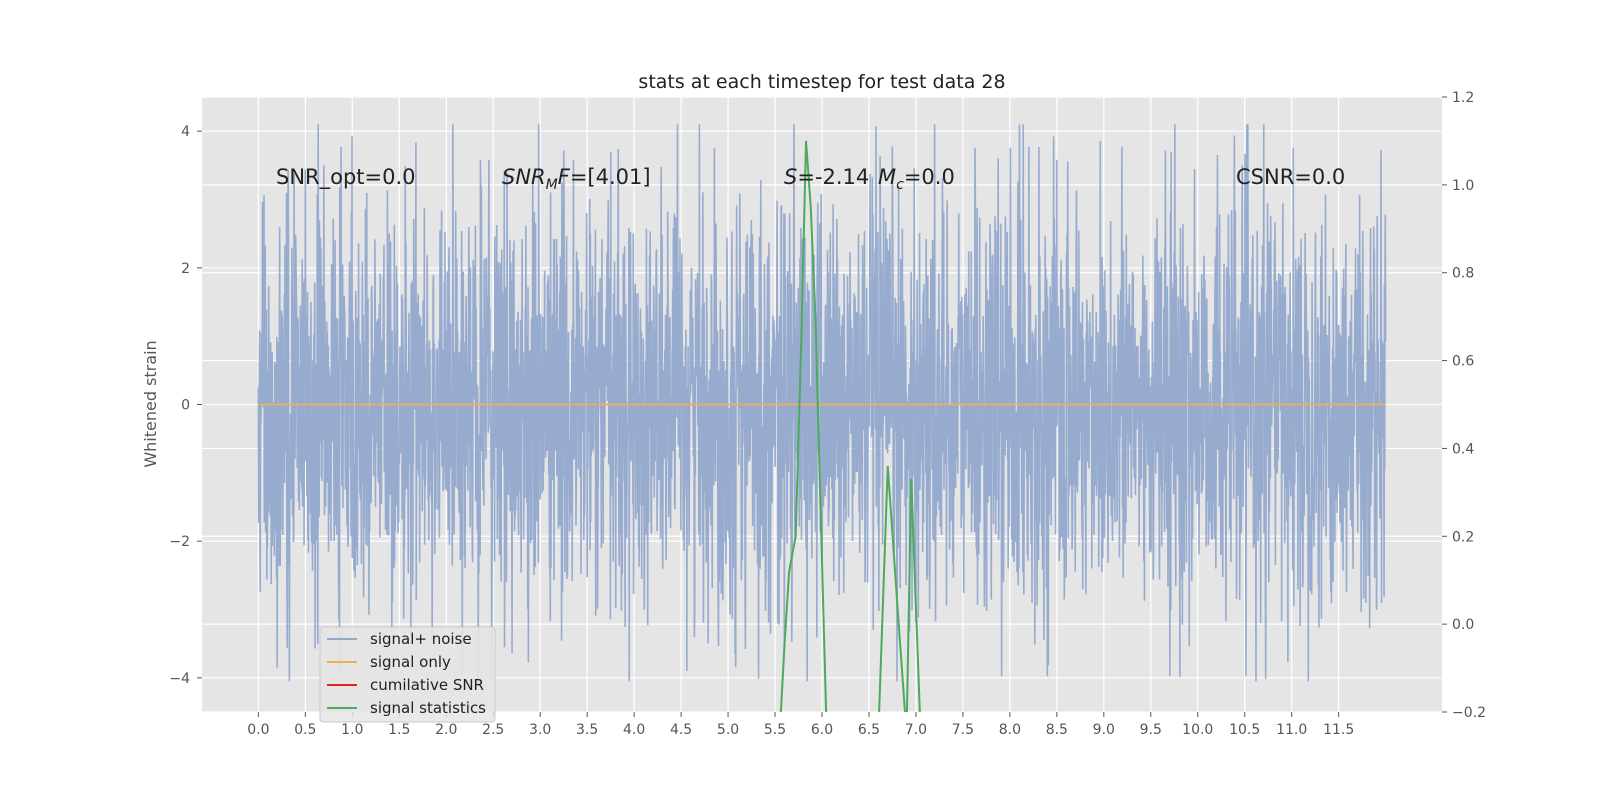 This screenshot has width=1600, height=805. Describe the element at coordinates (1463, 186) in the screenshot. I see `y-right-tick-label: 1.0` at that location.